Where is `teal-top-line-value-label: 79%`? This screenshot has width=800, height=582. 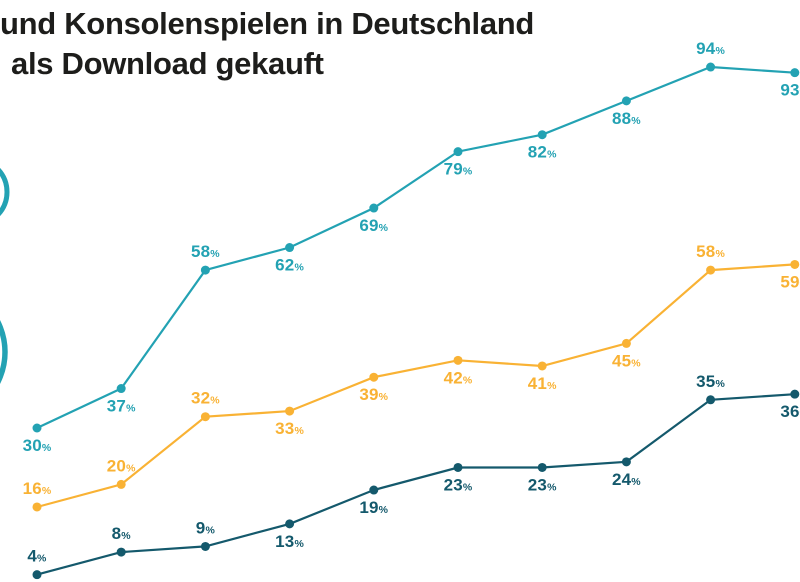
teal-top-line-value-label: 79% is located at coordinates (458, 169).